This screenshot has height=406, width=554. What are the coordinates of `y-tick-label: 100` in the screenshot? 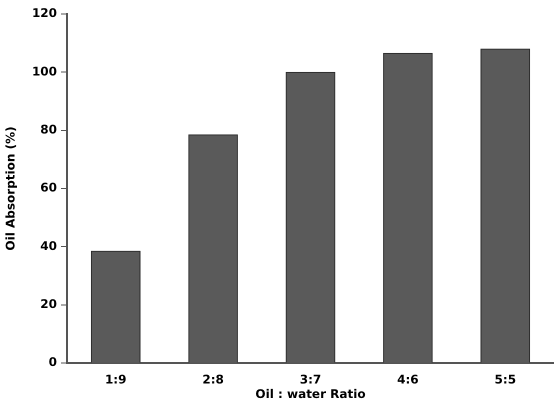 It's located at (44, 71).